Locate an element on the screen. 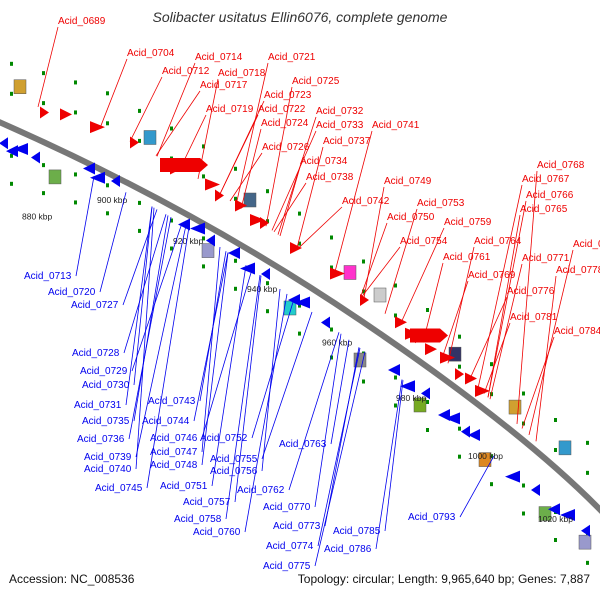 Image resolution: width=600 pixels, height=600 pixels. forward-gene-label: Acid_0781 is located at coordinates (534, 317).